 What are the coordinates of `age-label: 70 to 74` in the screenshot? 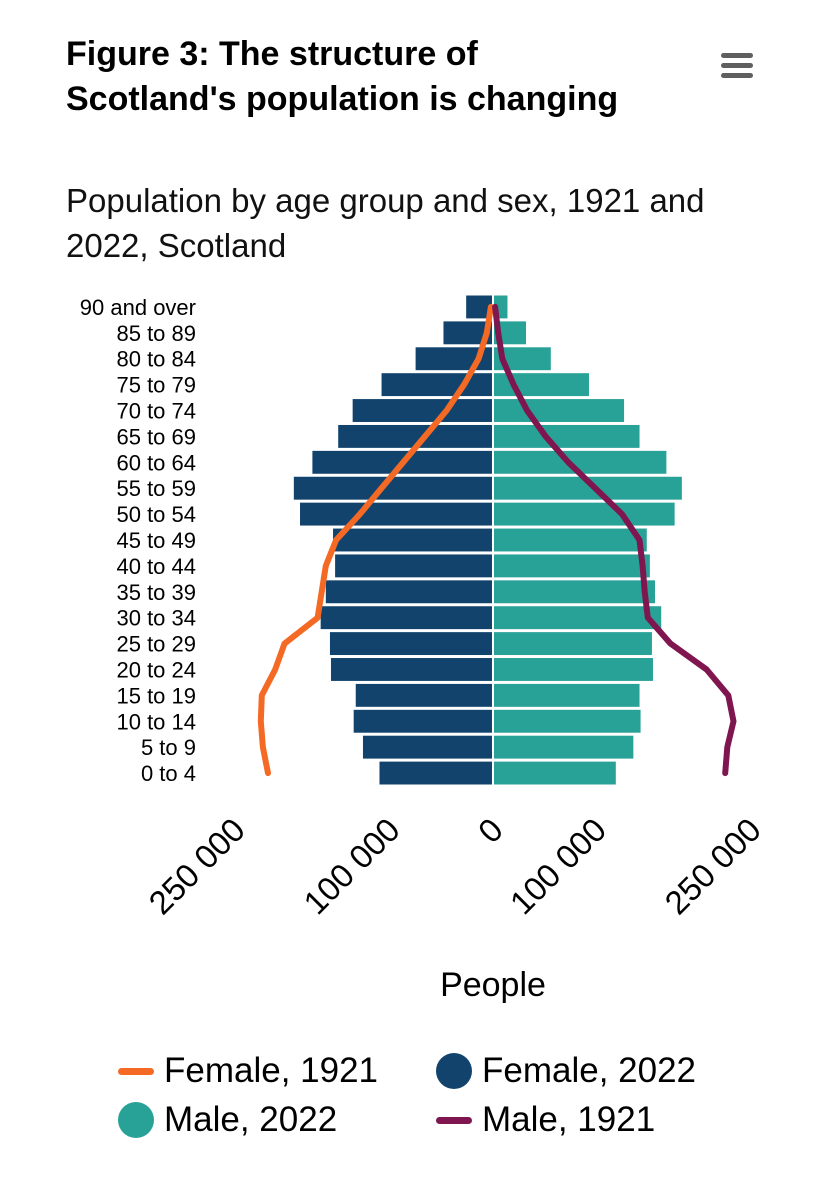 It's located at (156, 411).